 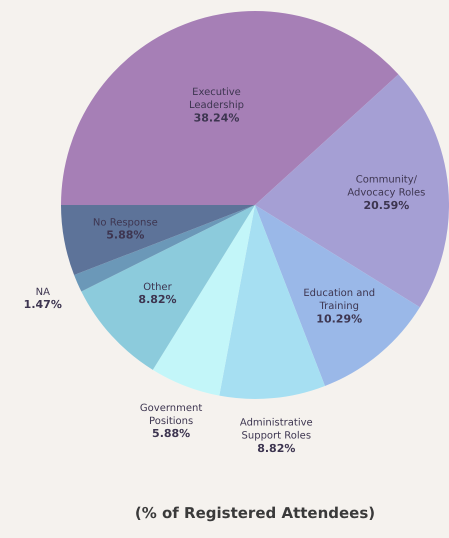 I want to click on slice-label: Other, so click(x=158, y=287).